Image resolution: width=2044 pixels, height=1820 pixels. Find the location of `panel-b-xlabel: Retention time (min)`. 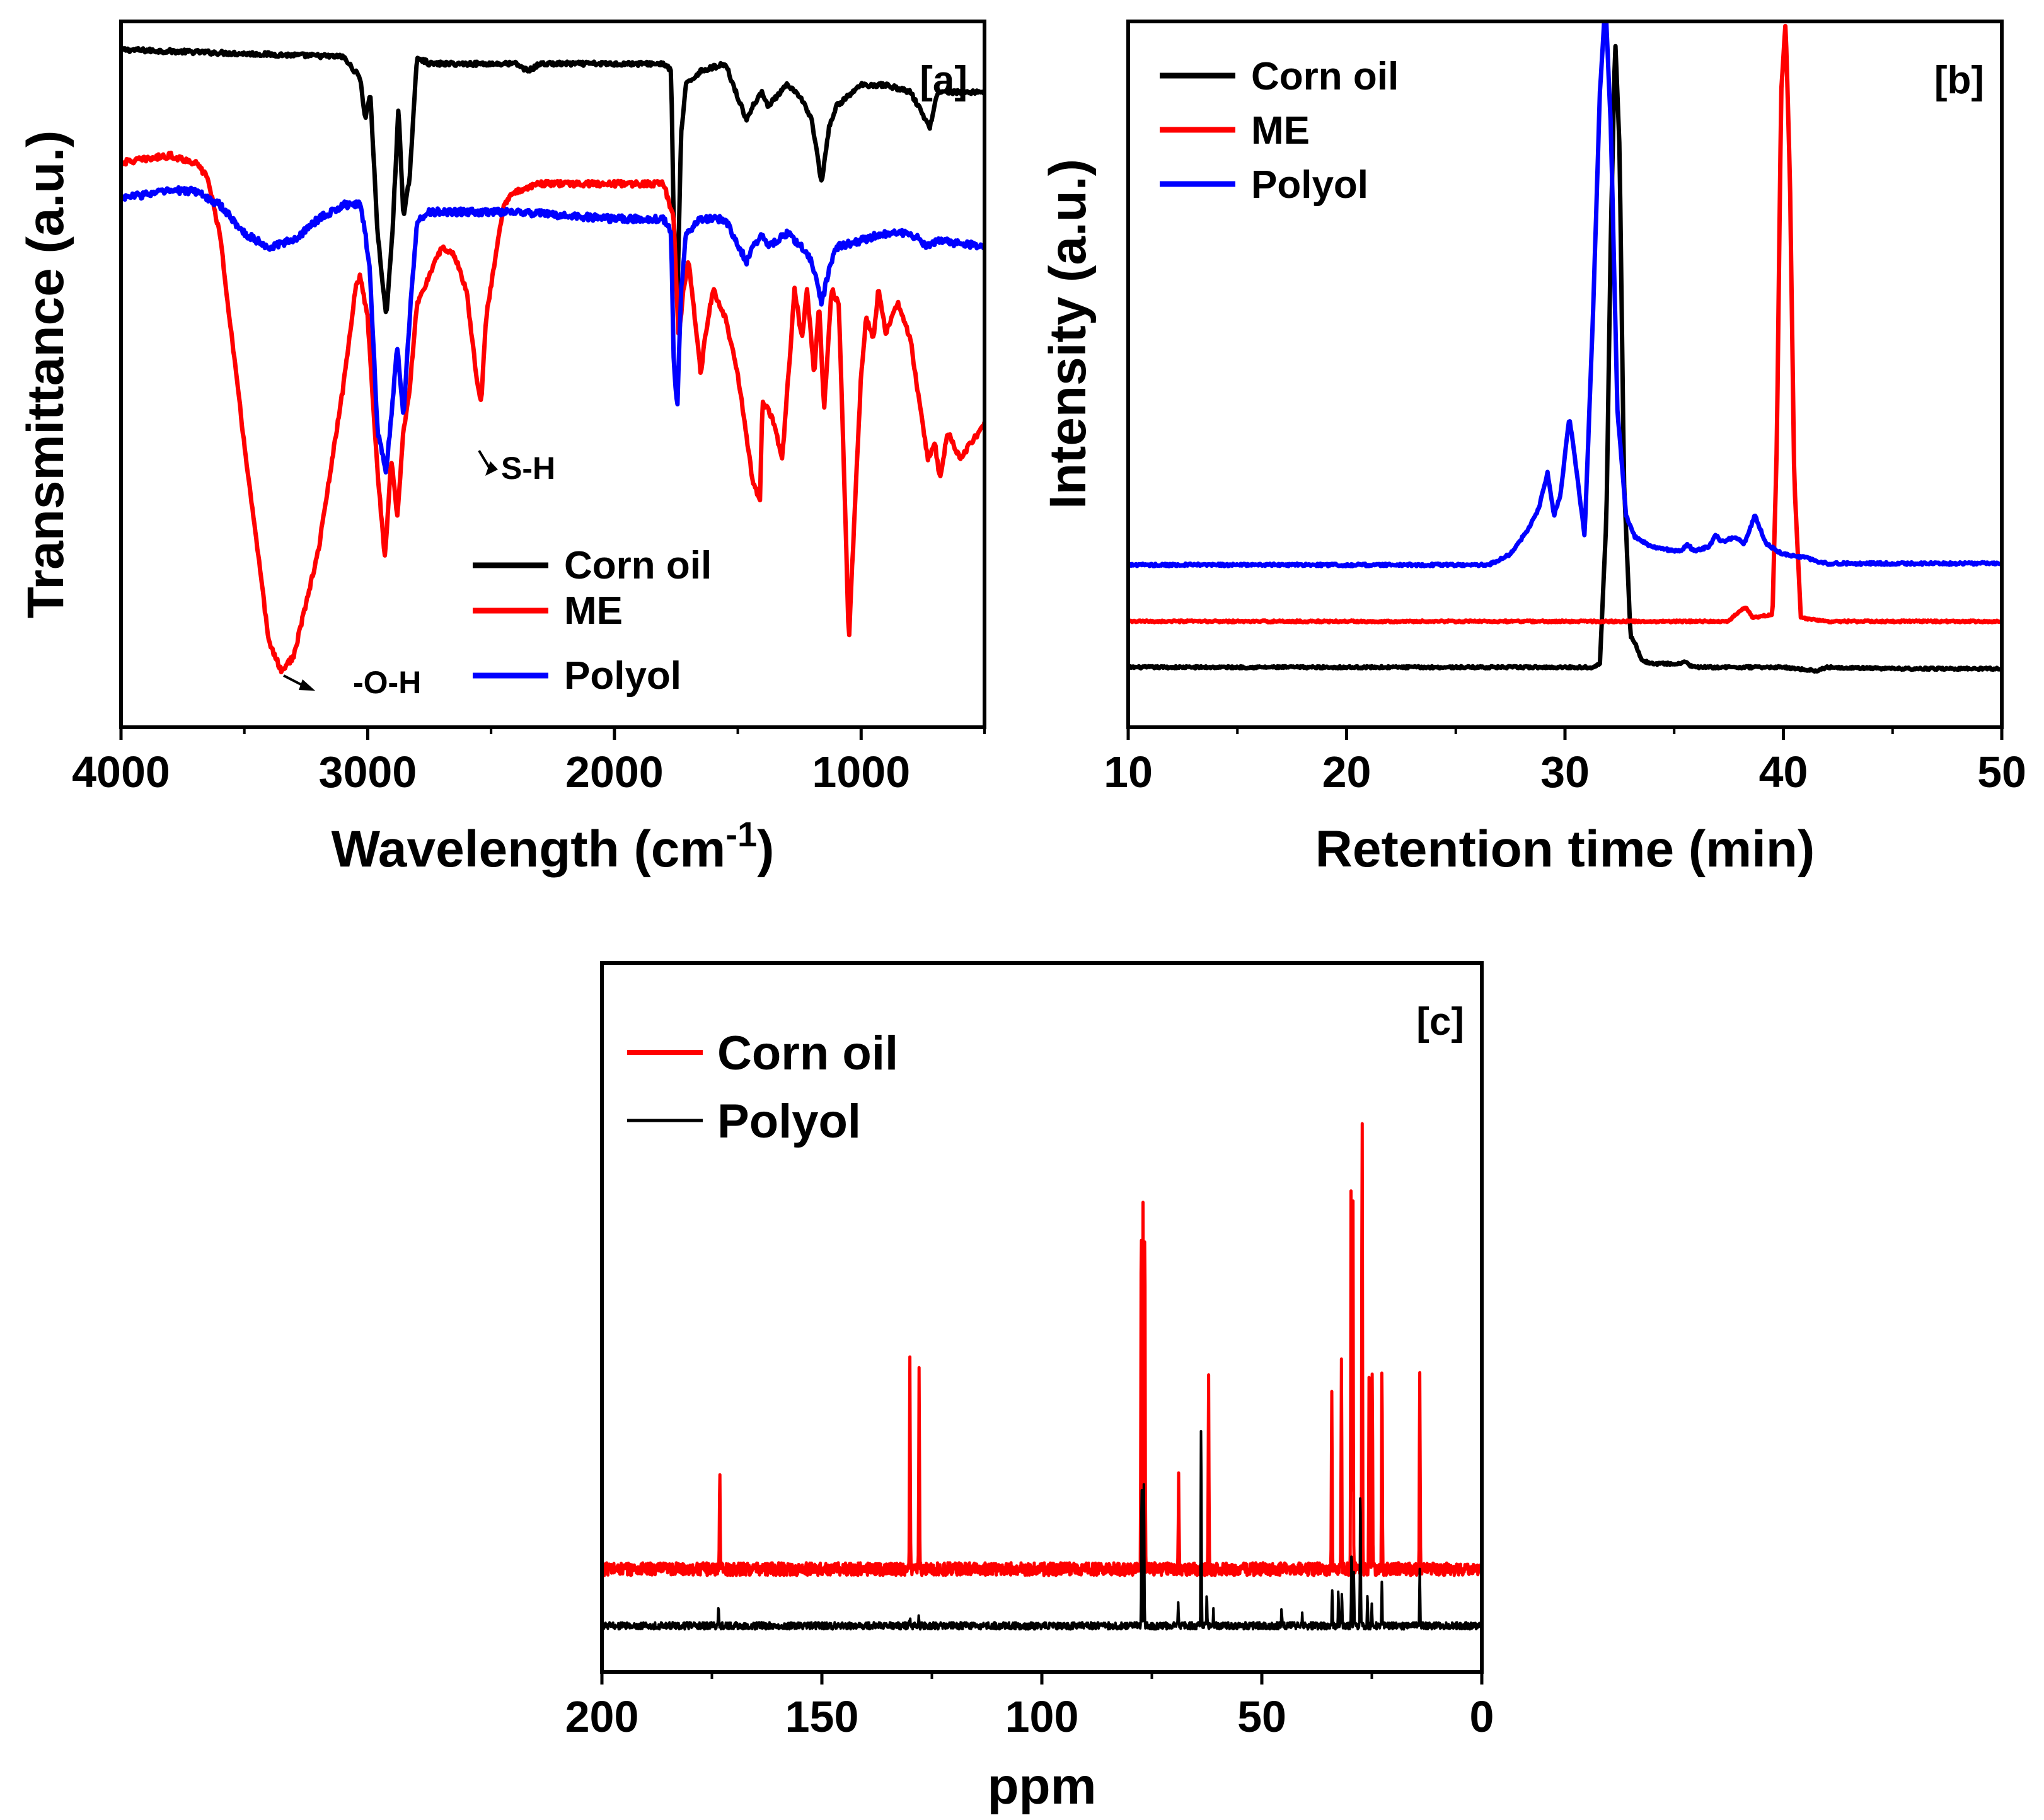

panel-b-xlabel: Retention time (min) is located at coordinates (1565, 849).